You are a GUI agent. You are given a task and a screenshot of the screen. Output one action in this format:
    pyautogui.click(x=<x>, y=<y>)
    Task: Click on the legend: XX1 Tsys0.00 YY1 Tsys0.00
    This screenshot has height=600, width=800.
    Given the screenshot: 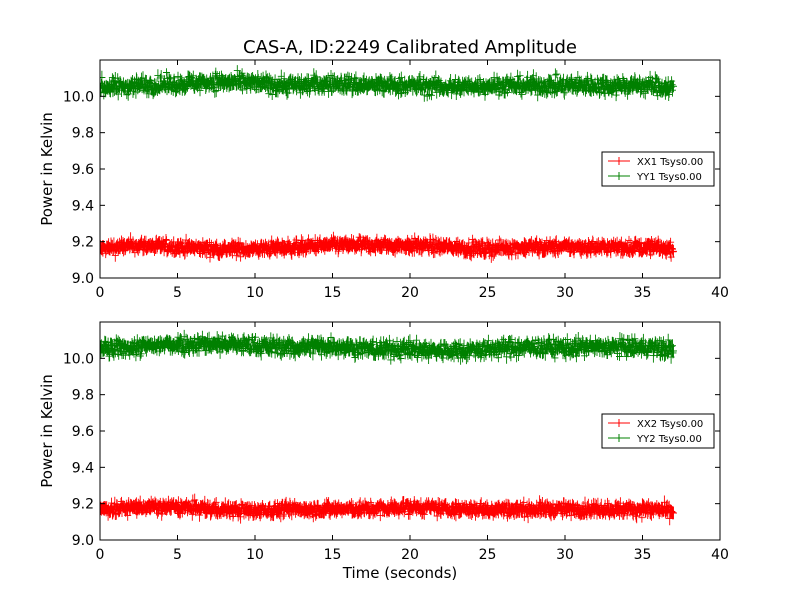 What is the action you would take?
    pyautogui.click(x=658, y=169)
    